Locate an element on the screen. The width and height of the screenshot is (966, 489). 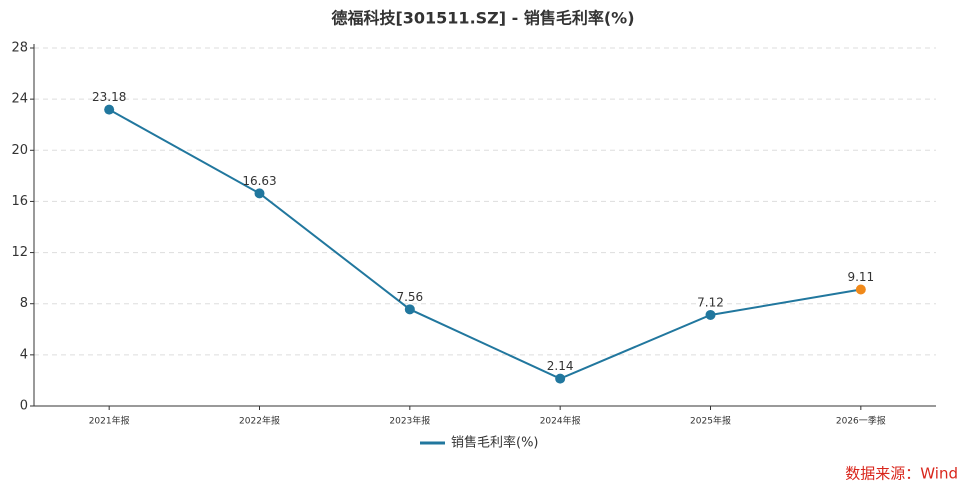
data-label: 9.11 is located at coordinates (860, 277).